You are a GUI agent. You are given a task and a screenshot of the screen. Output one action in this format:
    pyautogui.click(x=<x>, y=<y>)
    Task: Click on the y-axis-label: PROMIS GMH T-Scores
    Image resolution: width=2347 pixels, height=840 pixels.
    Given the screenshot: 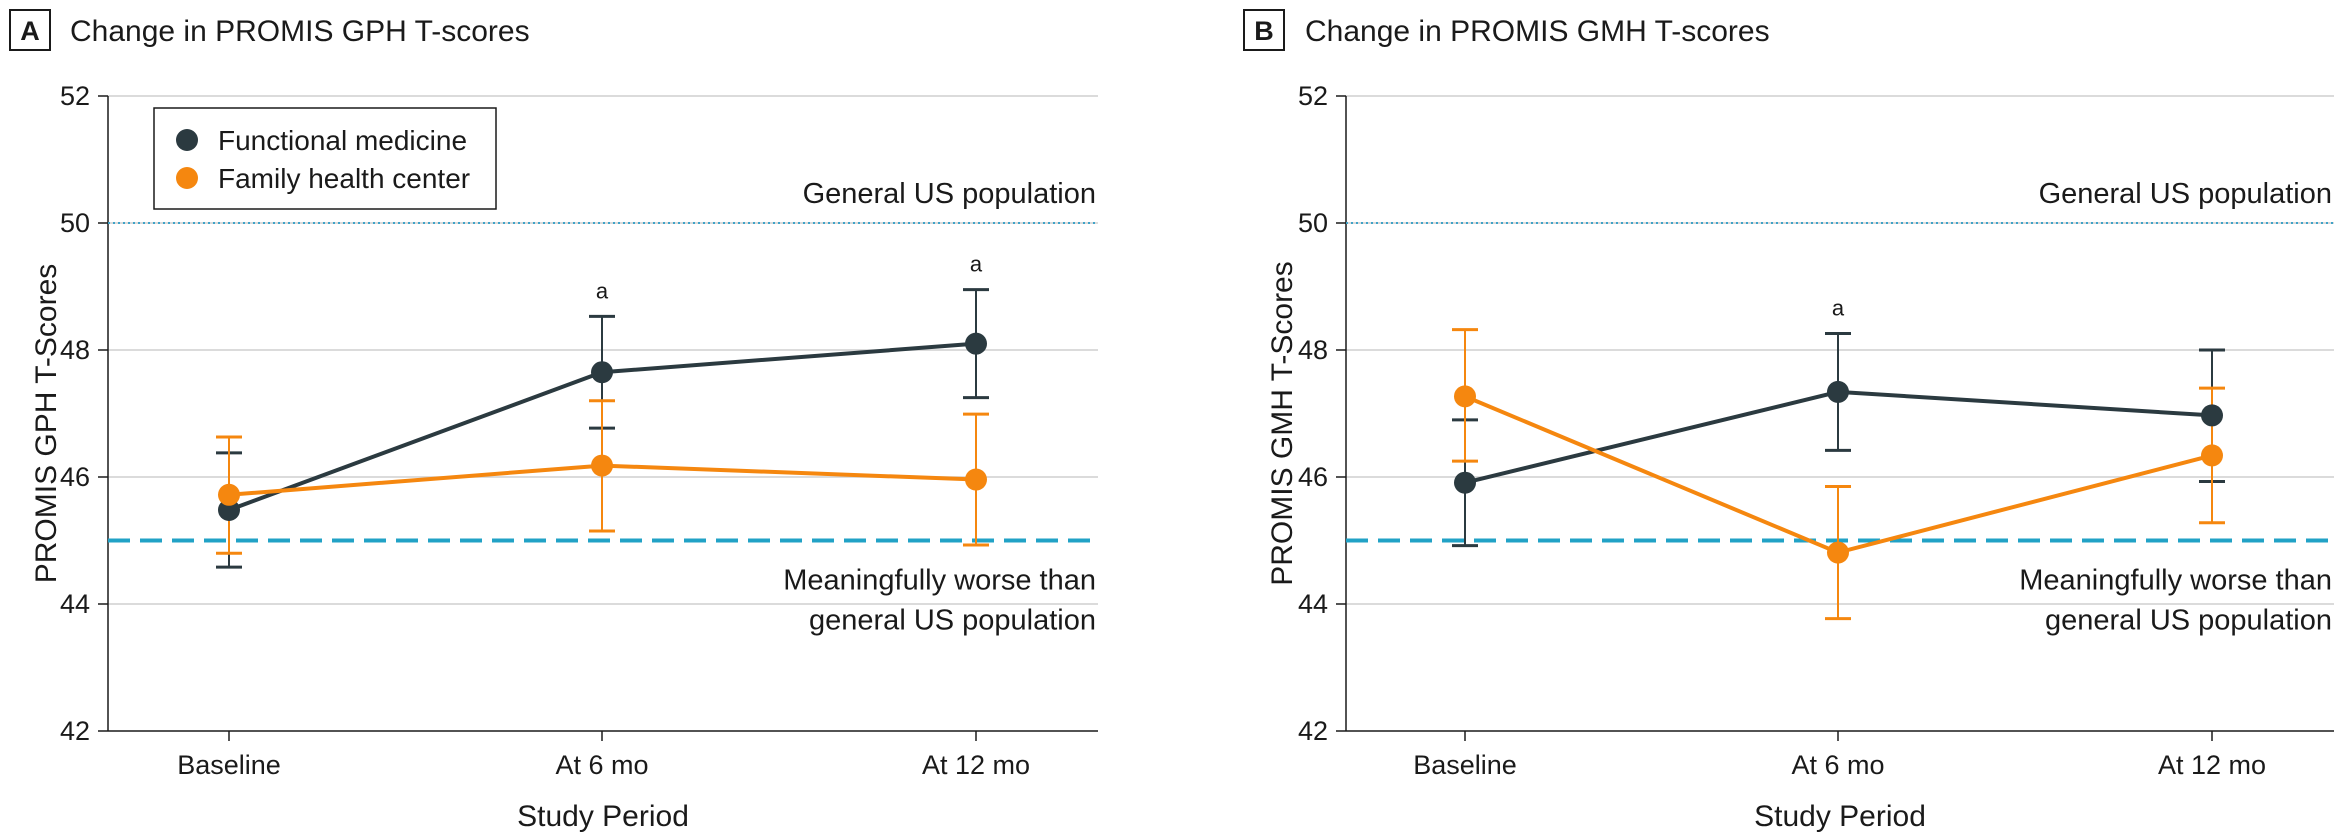 What is the action you would take?
    pyautogui.click(x=1282, y=423)
    